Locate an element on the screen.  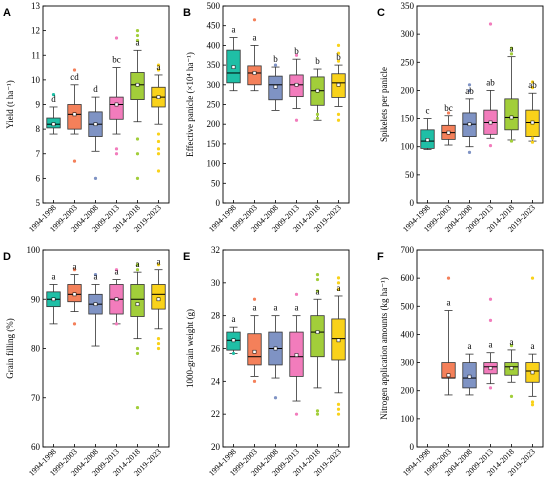
y-tick-label: 20 is located at coordinates (216, 447).